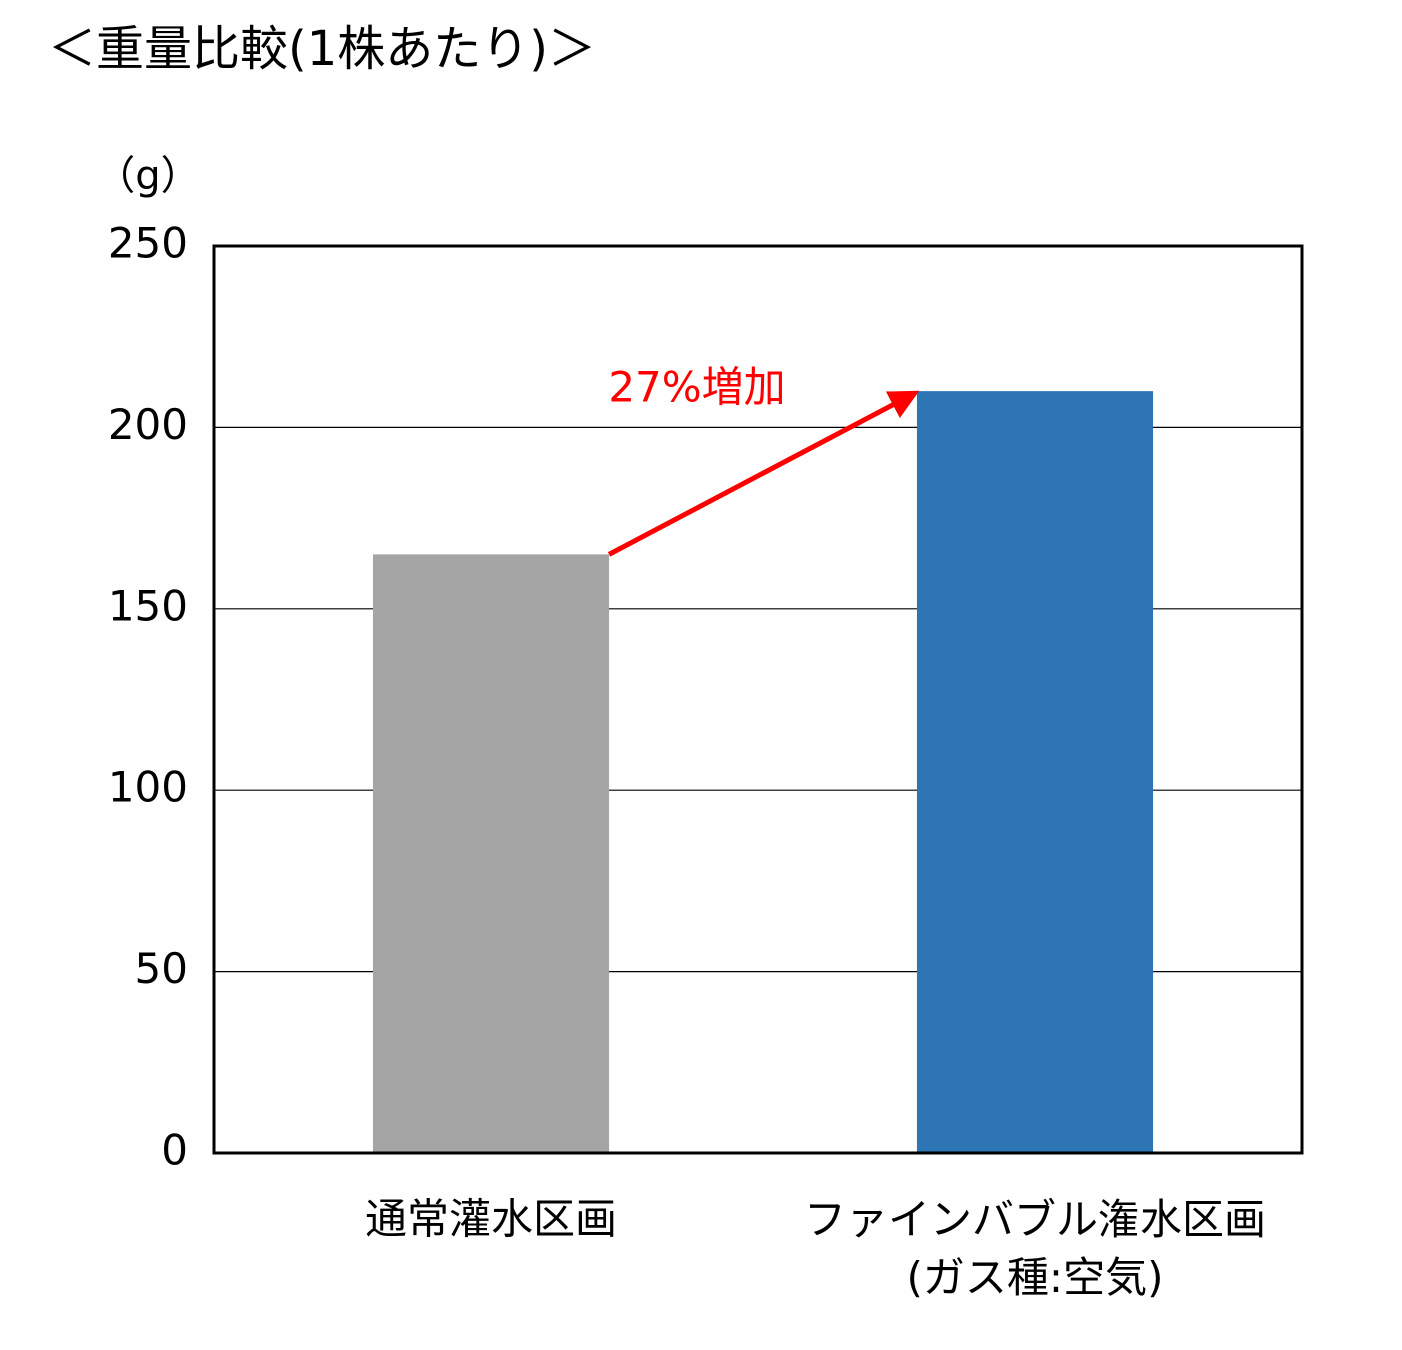 This screenshot has width=1402, height=1350. I want to click on y-tick-label: 0, so click(174, 1150).